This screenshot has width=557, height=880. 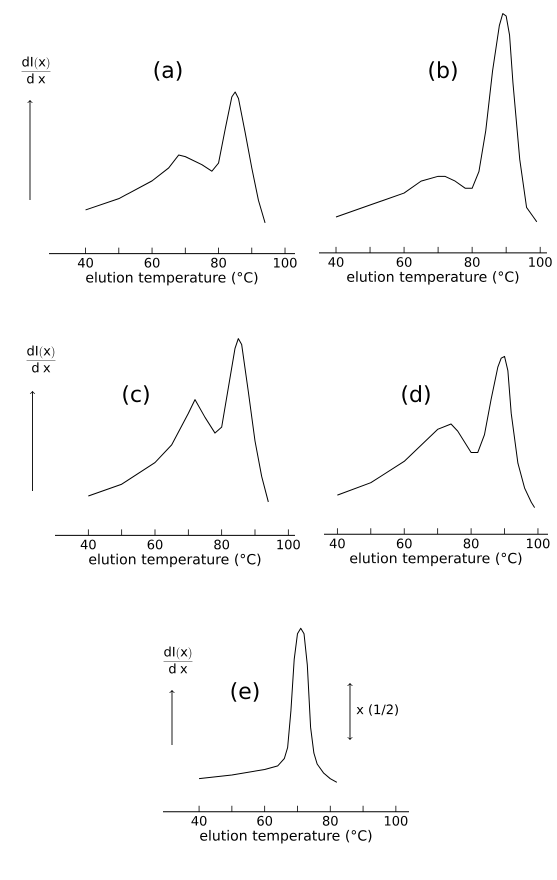 What do you see at coordinates (168, 71) in the screenshot?
I see `chart-title: (a)` at bounding box center [168, 71].